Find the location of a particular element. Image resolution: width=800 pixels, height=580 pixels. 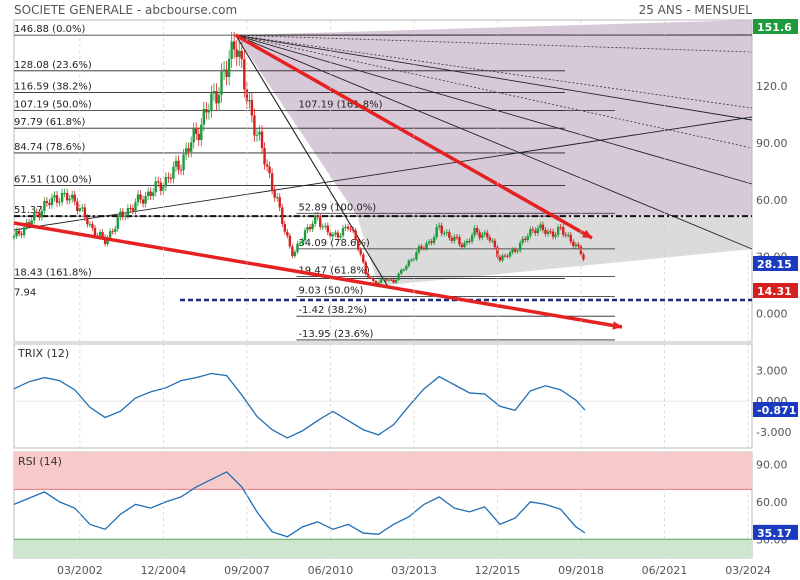

x-tick-label: 03/2013 is located at coordinates (414, 570).